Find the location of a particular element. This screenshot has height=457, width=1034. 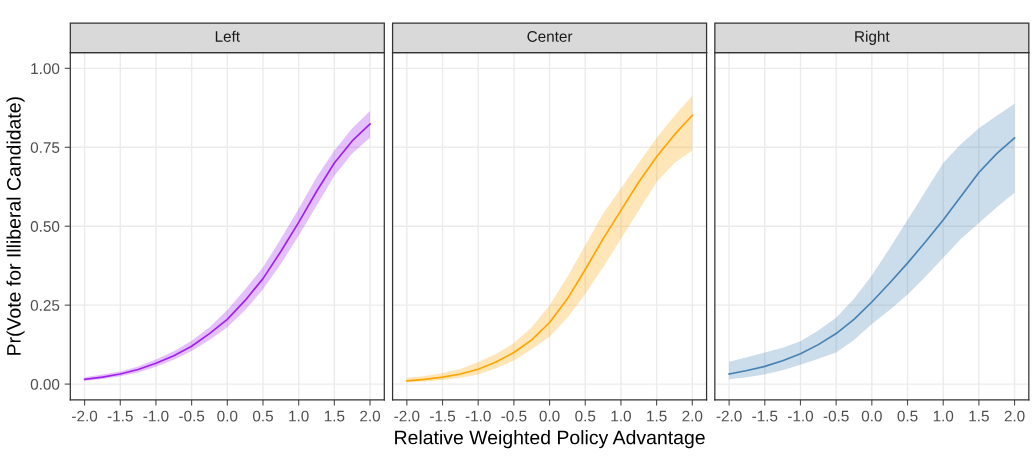

y-tick-label: 0.00 is located at coordinates (45, 384).